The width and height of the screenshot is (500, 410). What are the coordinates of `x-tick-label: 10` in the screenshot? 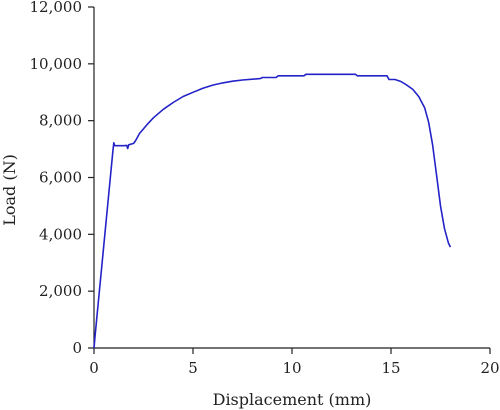 It's located at (291, 368).